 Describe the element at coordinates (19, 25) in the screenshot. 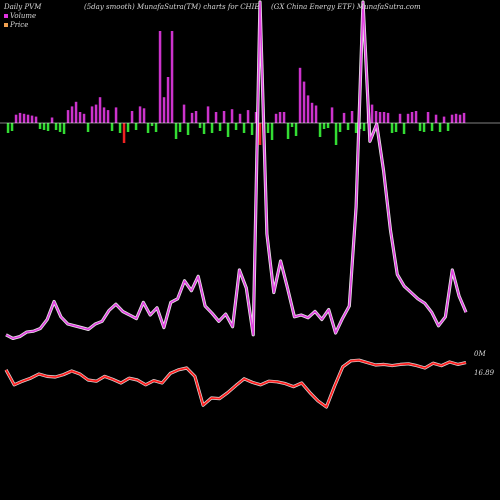

I see `legend-label-price: Price` at that location.